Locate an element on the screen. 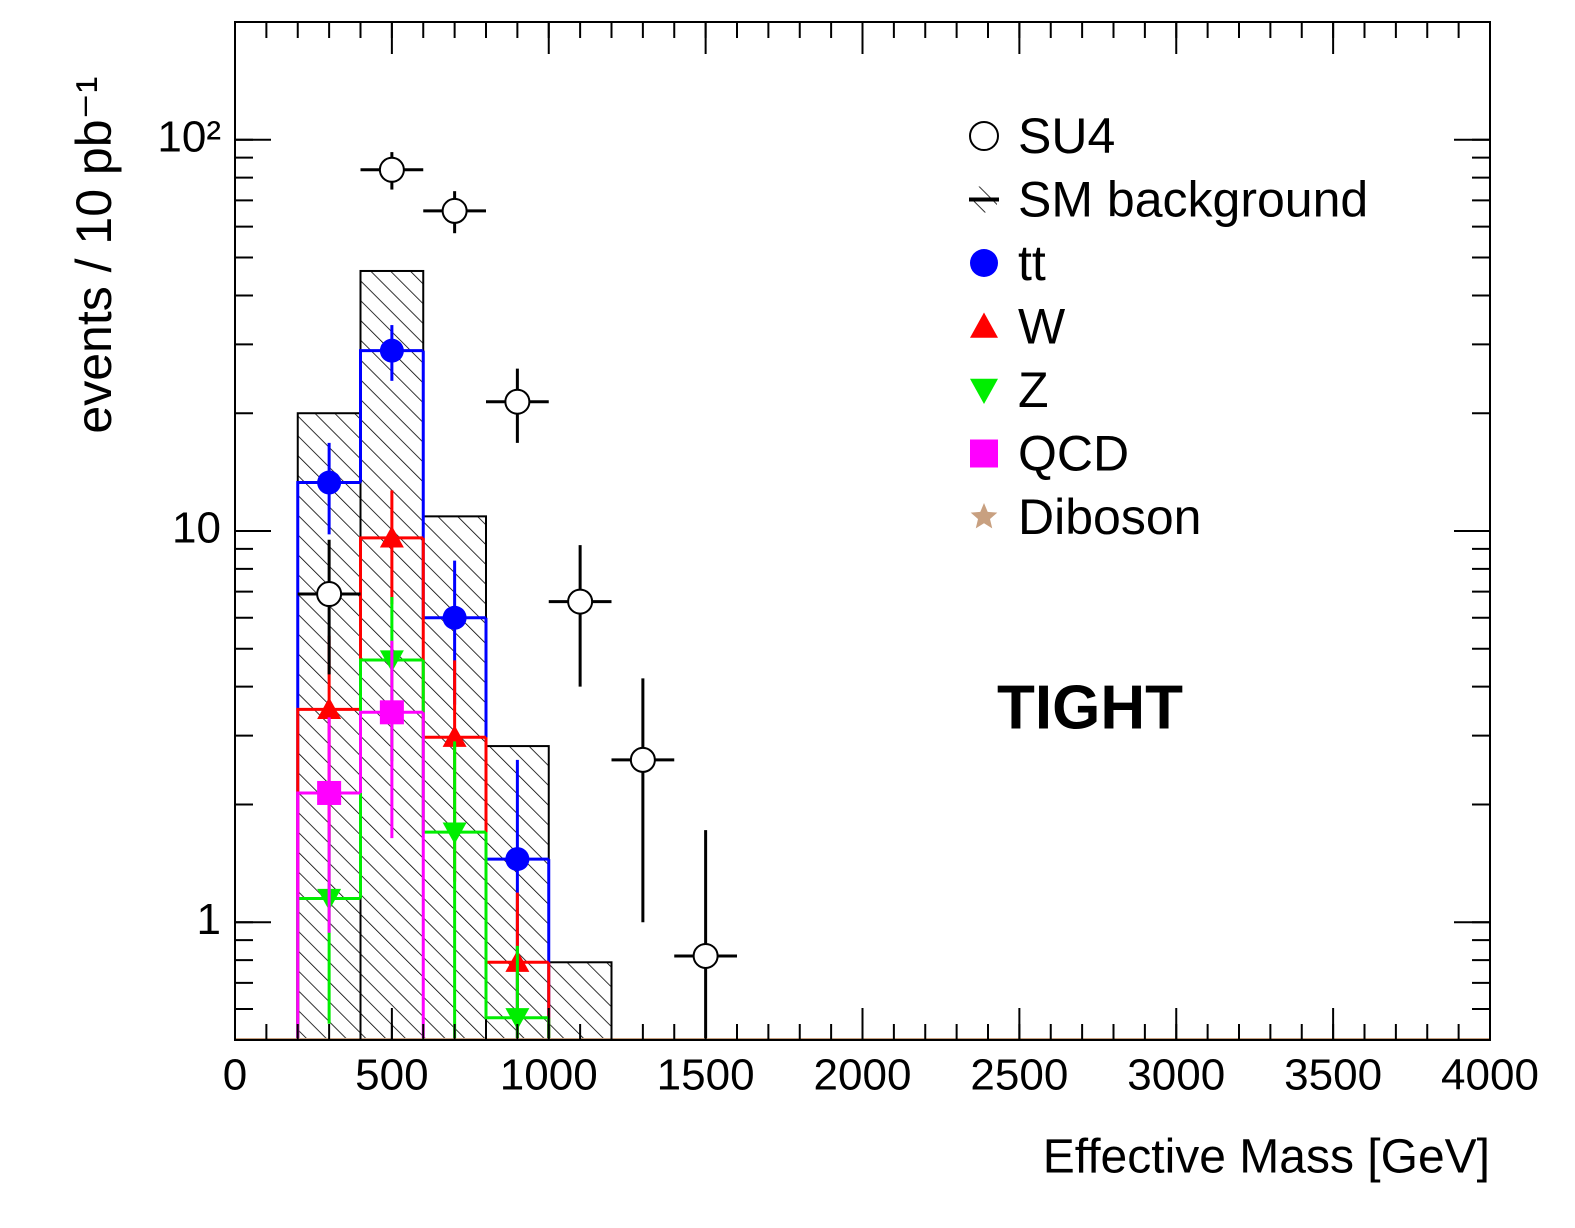  legend-label: tt is located at coordinates (1032, 263).